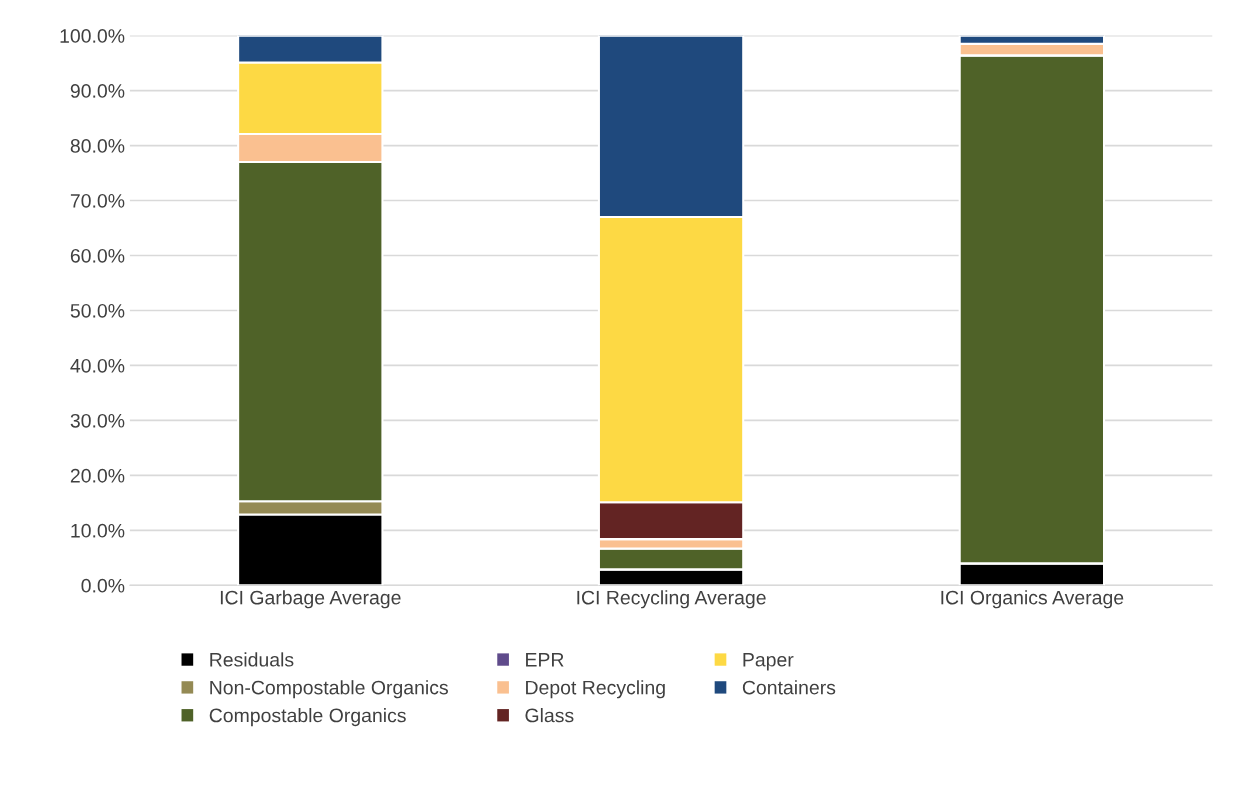 The image size is (1237, 791). Describe the element at coordinates (97, 255) in the screenshot. I see `y-tick-label: 60.0%` at that location.